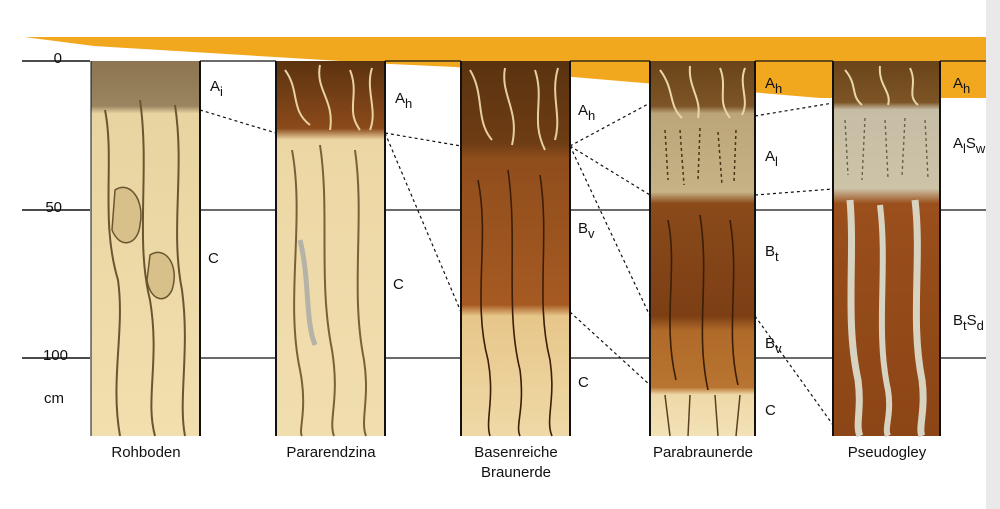 This screenshot has height=509, width=1000. What do you see at coordinates (771, 158) in the screenshot?
I see `horizon-label: Al` at bounding box center [771, 158].